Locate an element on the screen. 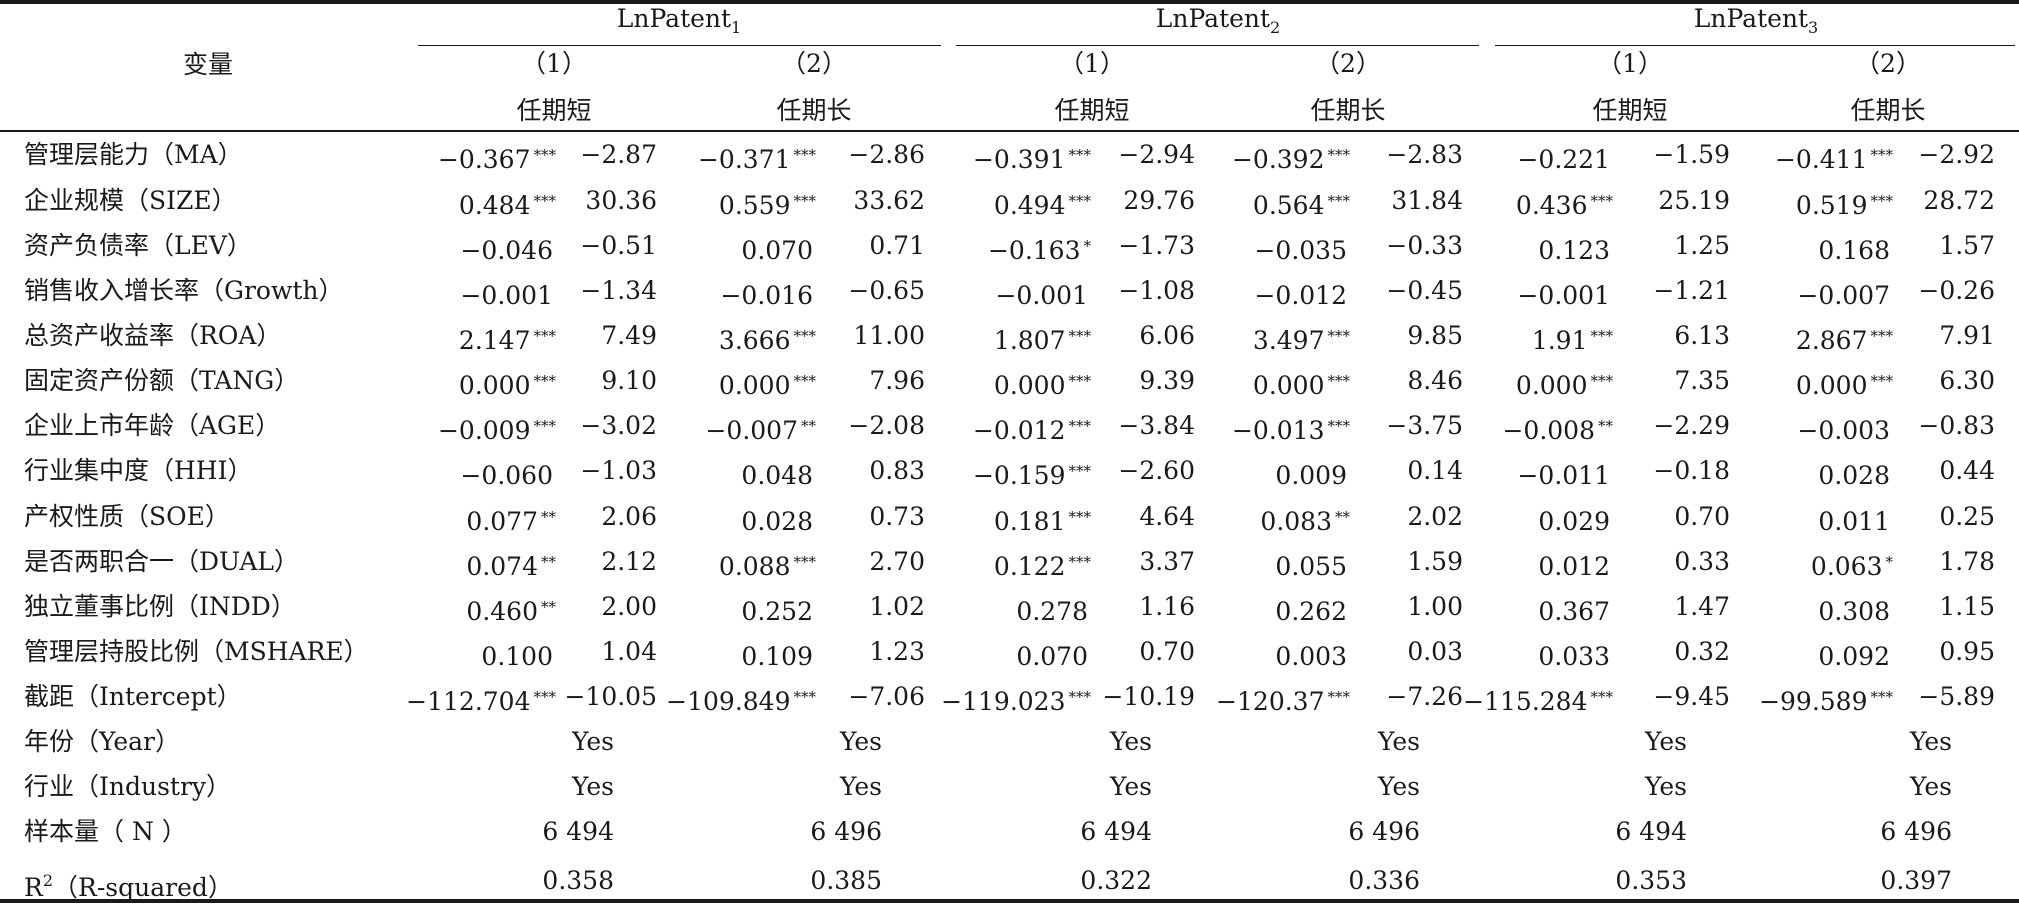  coefficient-cell: 1.91 *** is located at coordinates (1572, 338).